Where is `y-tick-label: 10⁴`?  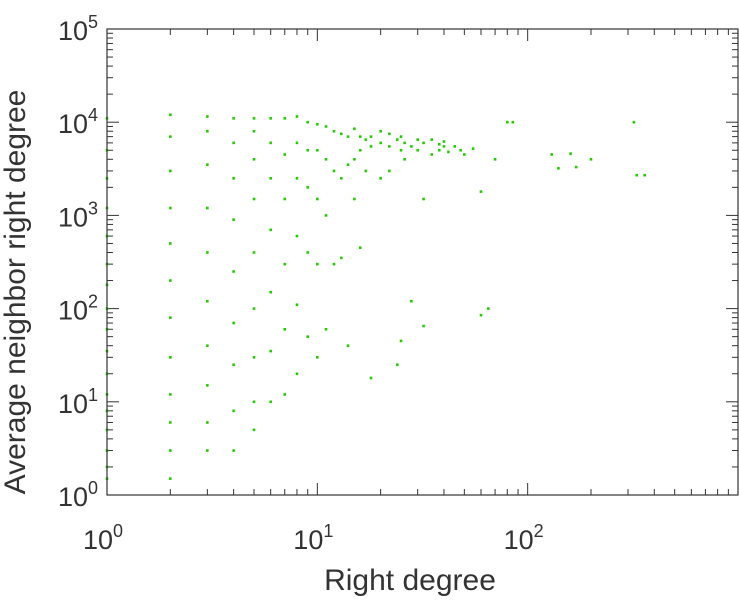
y-tick-label: 10⁴ is located at coordinates (78, 122).